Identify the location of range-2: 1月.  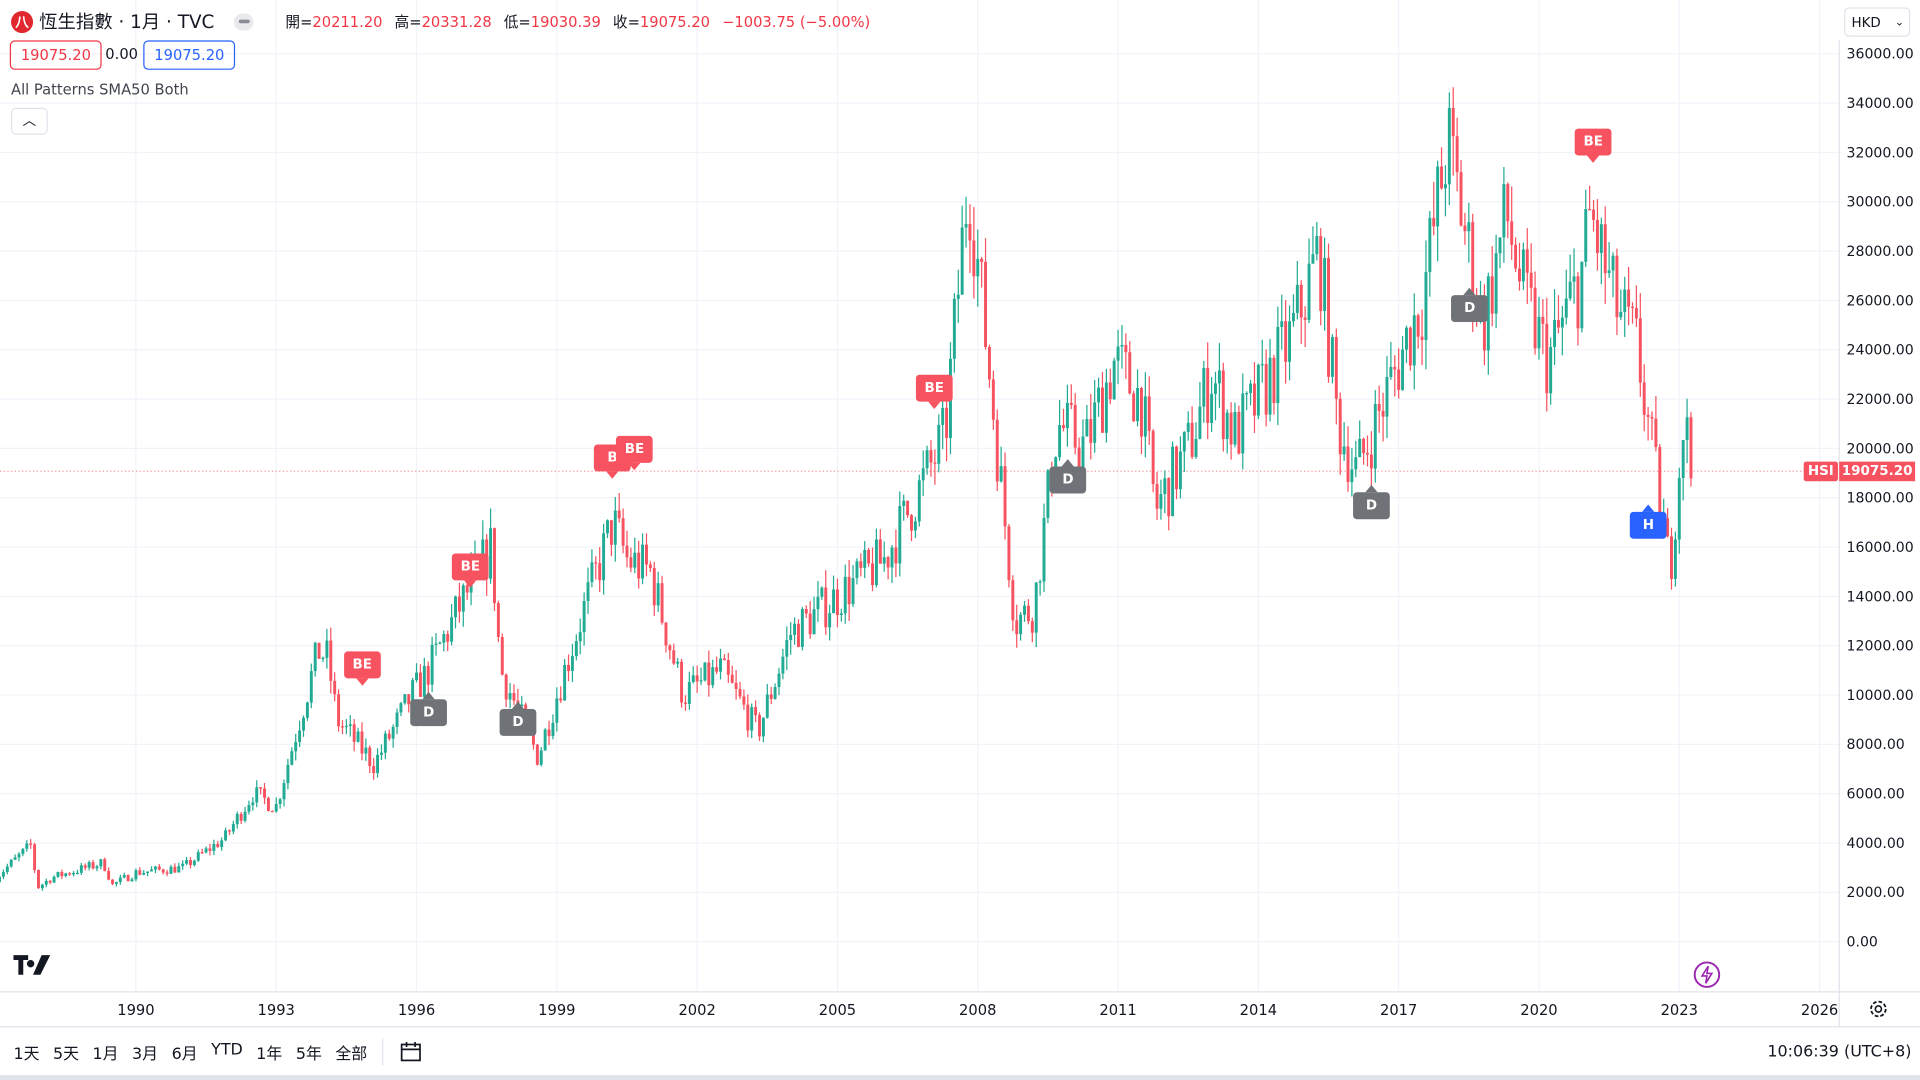
(105, 1054).